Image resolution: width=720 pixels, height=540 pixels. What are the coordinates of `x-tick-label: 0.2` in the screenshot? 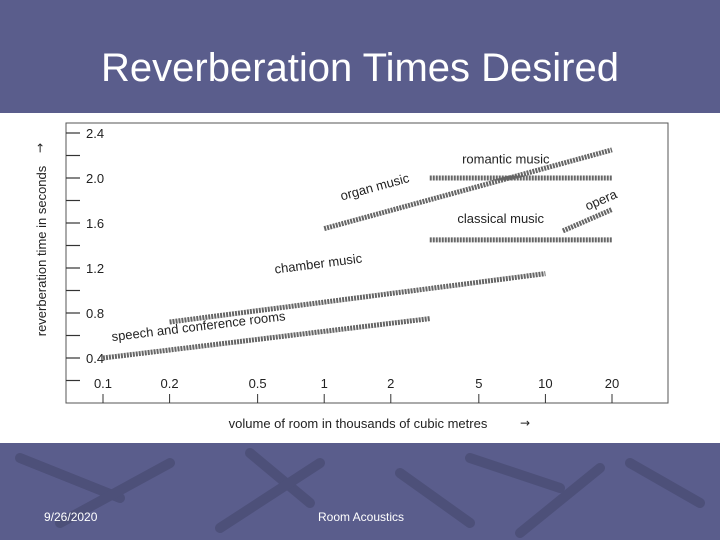 It's located at (170, 383).